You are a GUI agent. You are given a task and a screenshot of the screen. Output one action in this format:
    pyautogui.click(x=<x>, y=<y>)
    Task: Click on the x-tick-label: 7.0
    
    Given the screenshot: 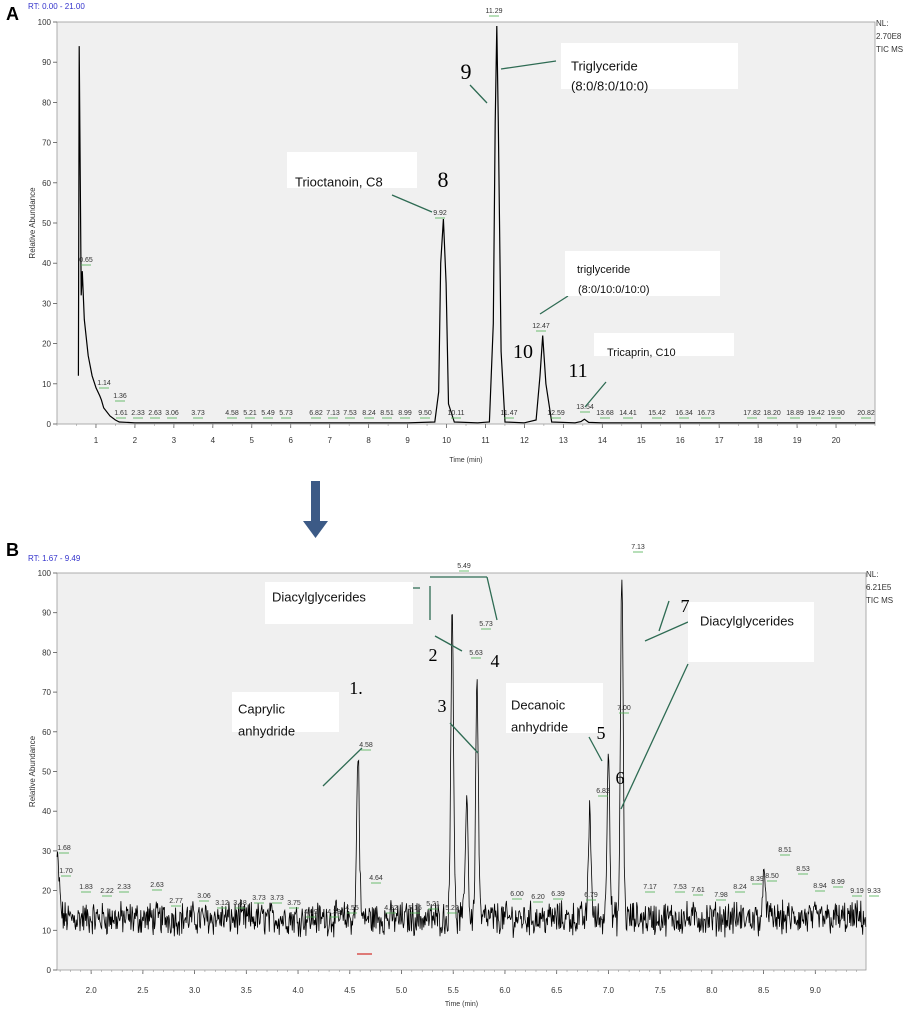 What is the action you would take?
    pyautogui.click(x=609, y=990)
    